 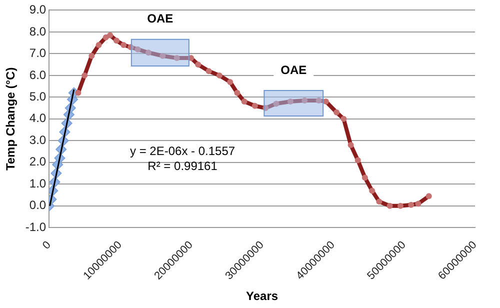 I want to click on y-tick-label: 6.0, so click(x=37, y=75).